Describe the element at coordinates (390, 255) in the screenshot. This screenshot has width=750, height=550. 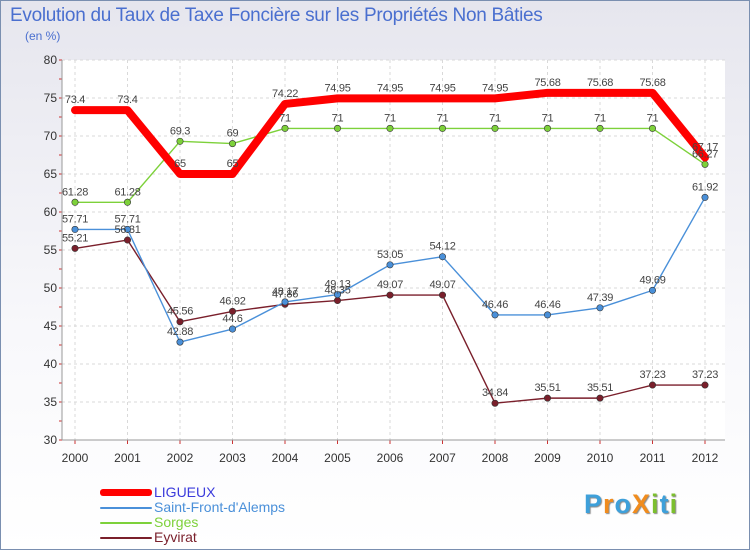
I see `data-label: 53.05` at that location.